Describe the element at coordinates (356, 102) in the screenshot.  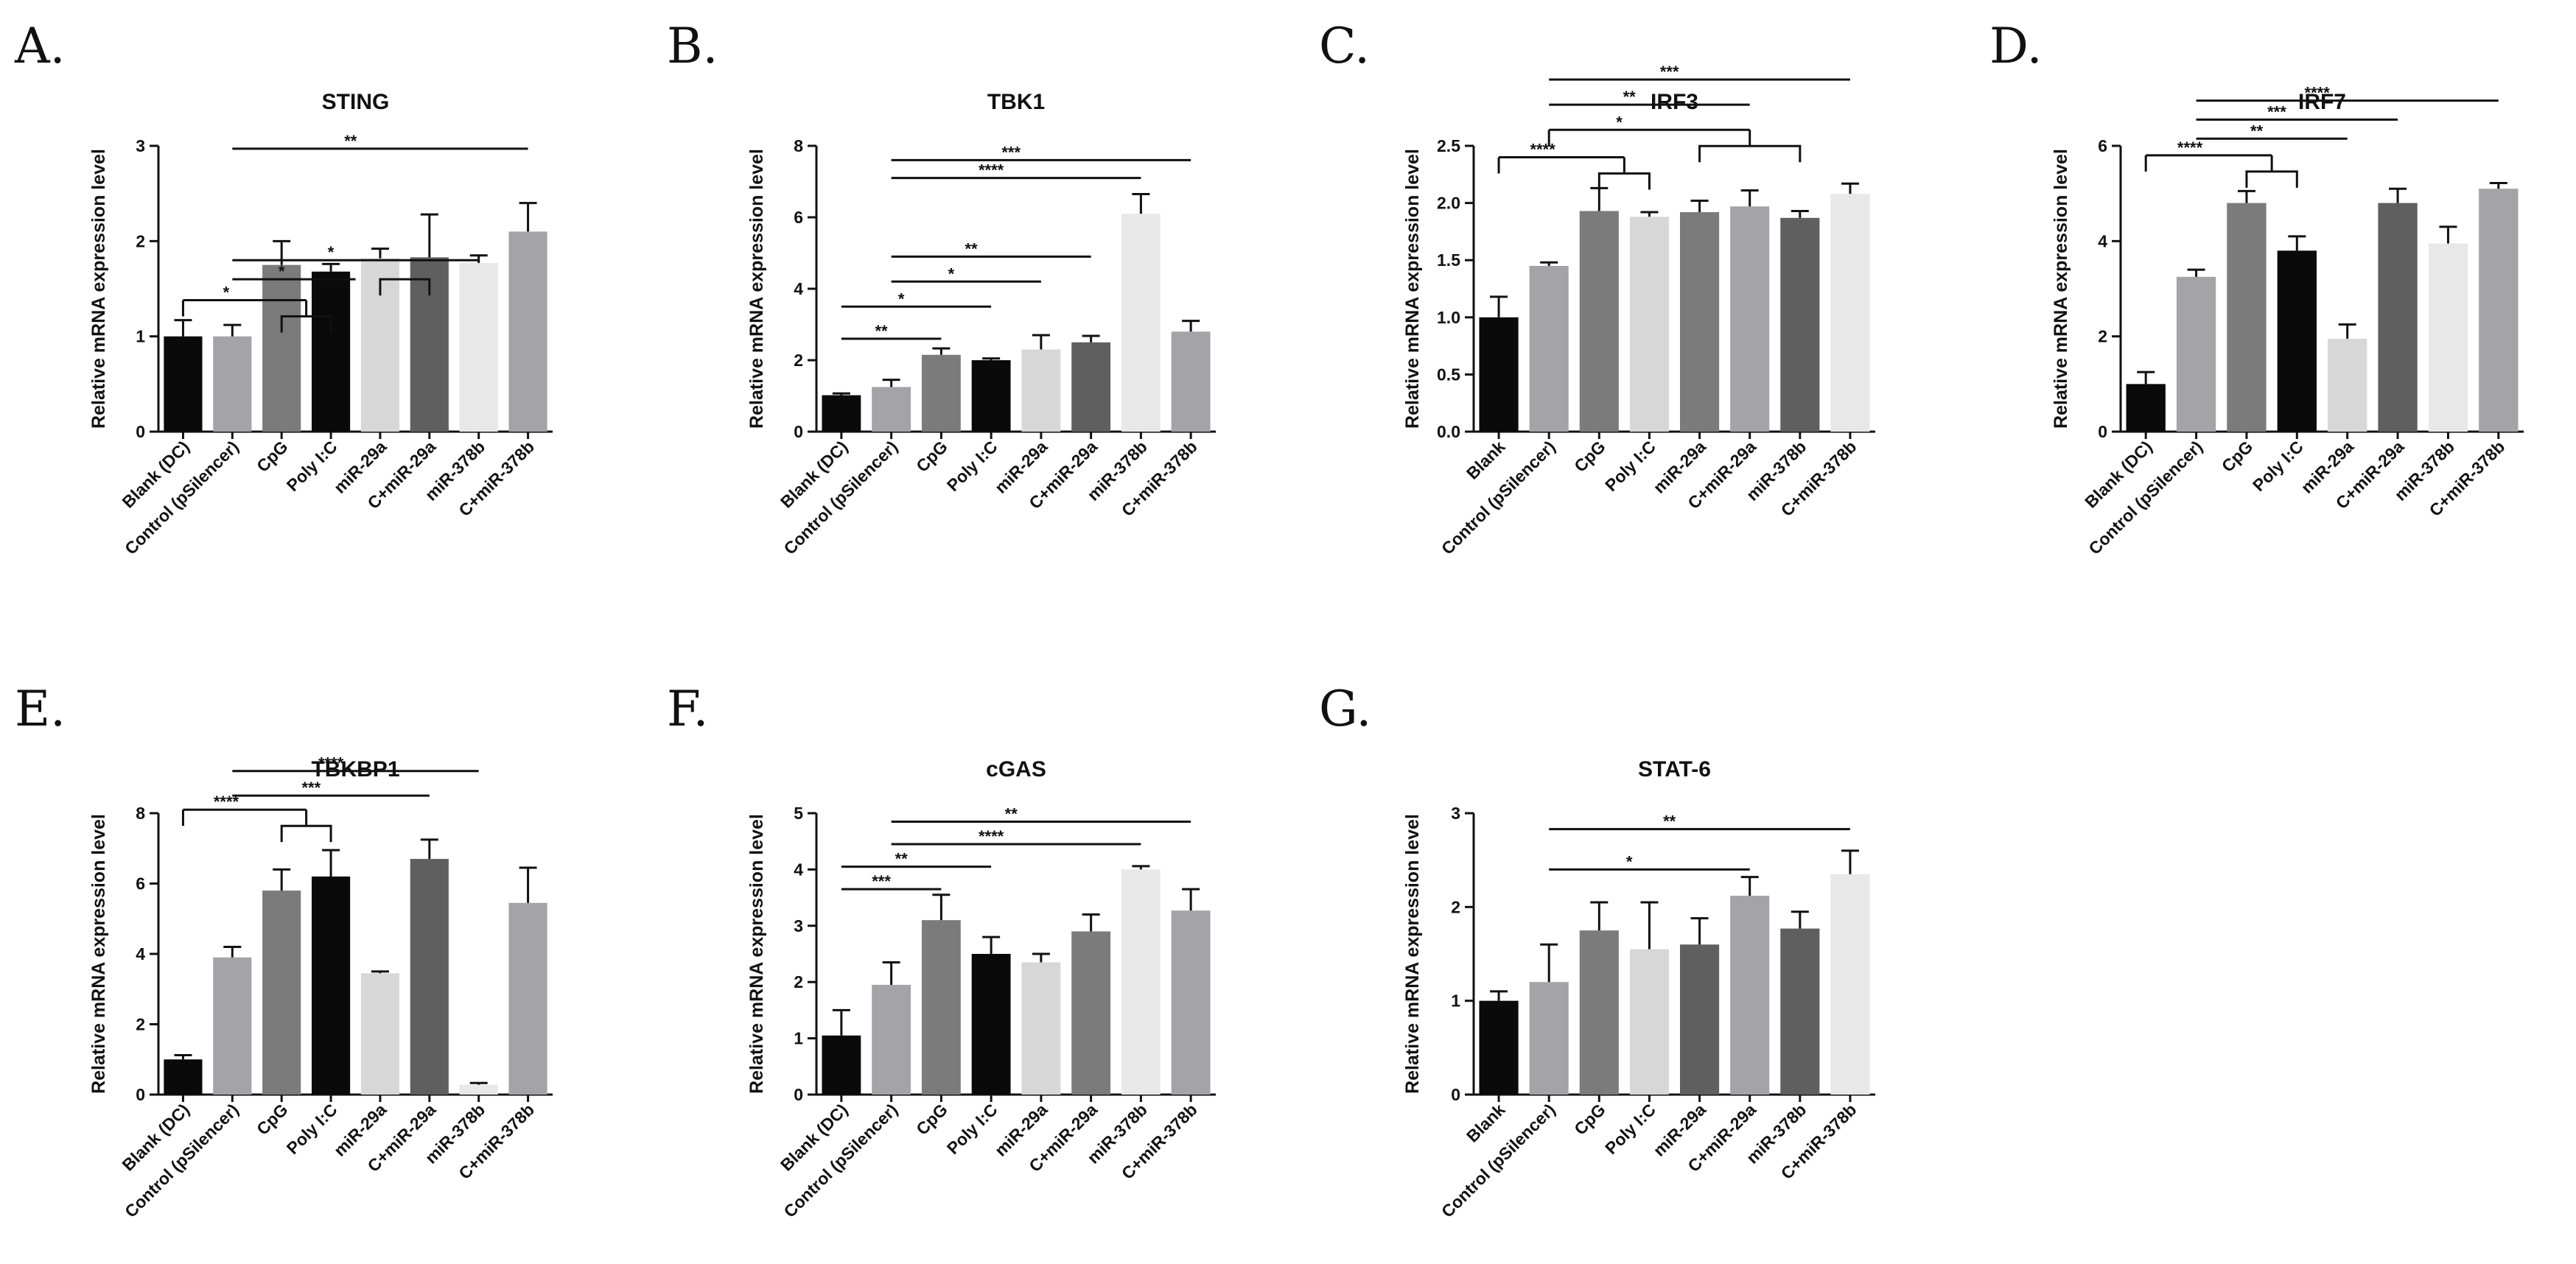
I see `chart-title: STING` at that location.